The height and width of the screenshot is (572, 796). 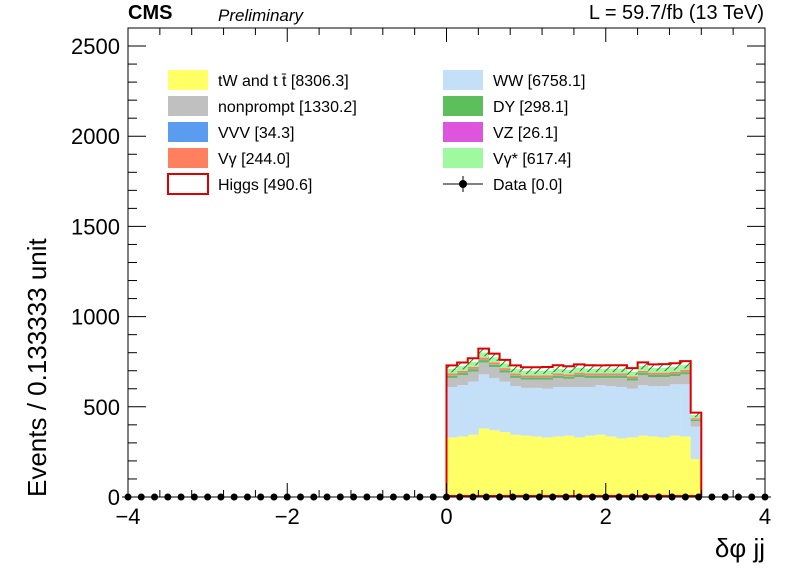 I want to click on legend-label: DY [298.1], so click(x=530, y=107).